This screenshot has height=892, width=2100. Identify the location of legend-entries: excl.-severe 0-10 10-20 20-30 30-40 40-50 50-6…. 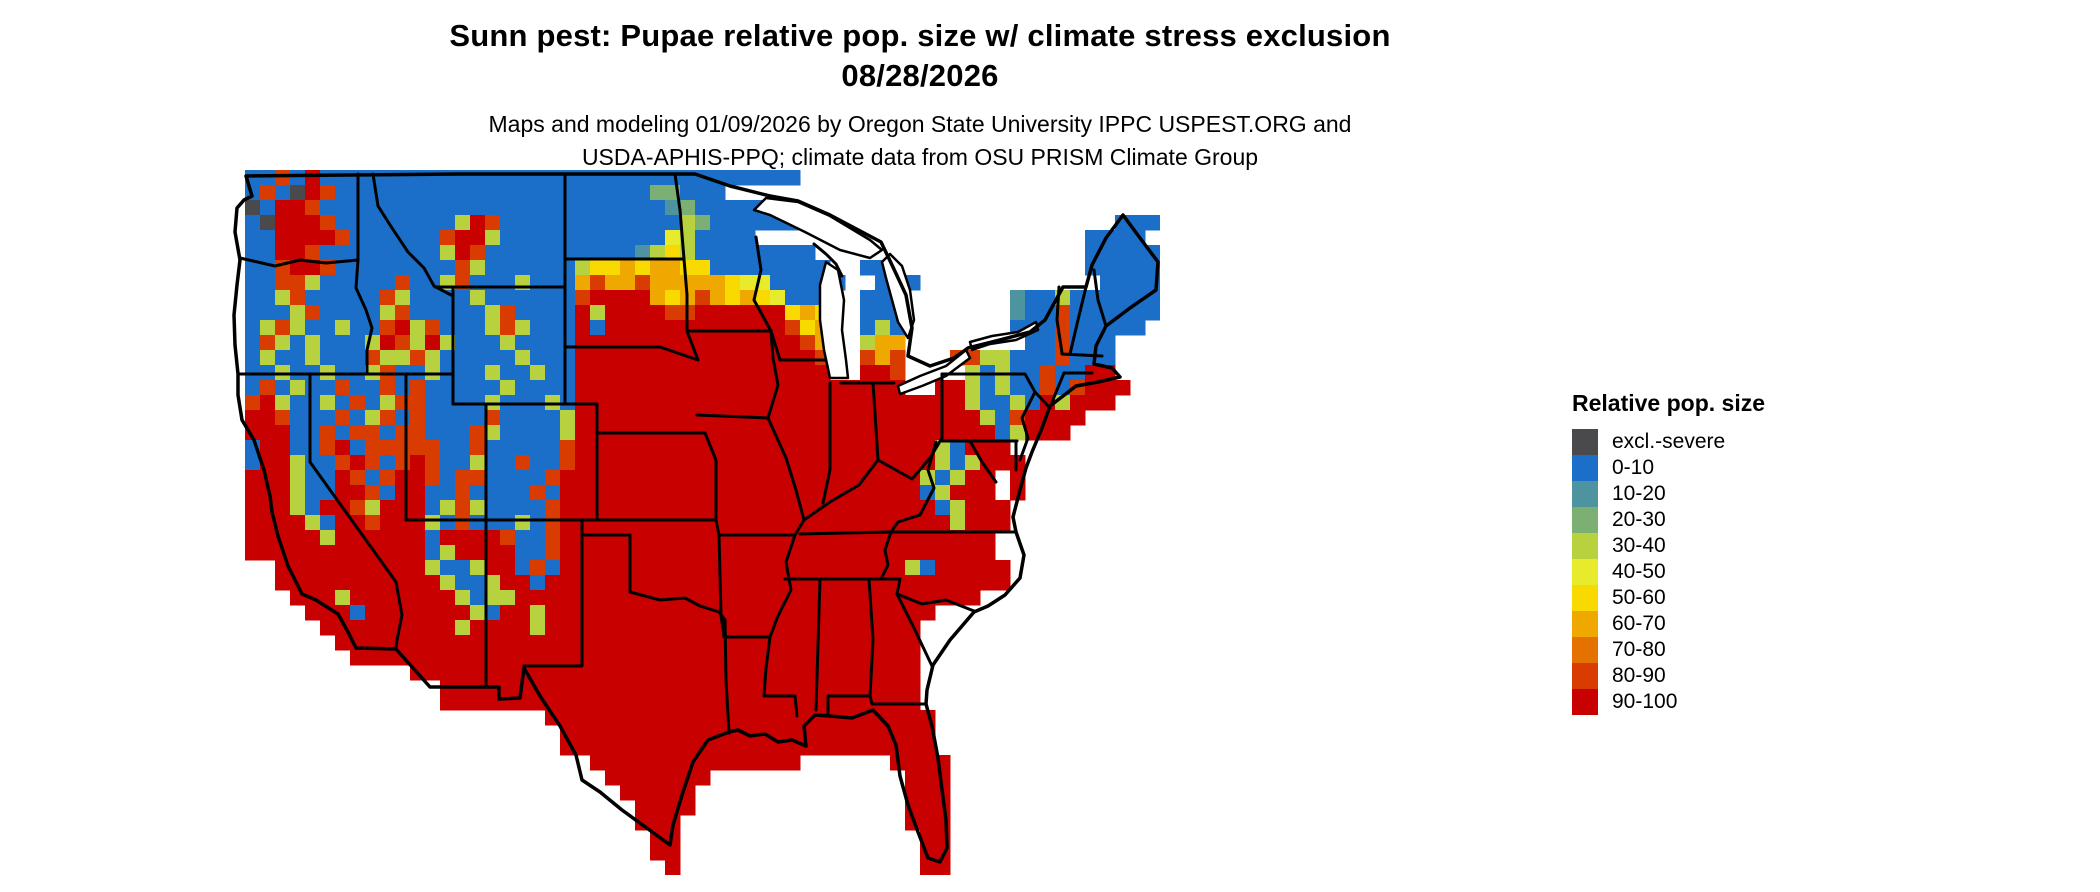
(1668, 572).